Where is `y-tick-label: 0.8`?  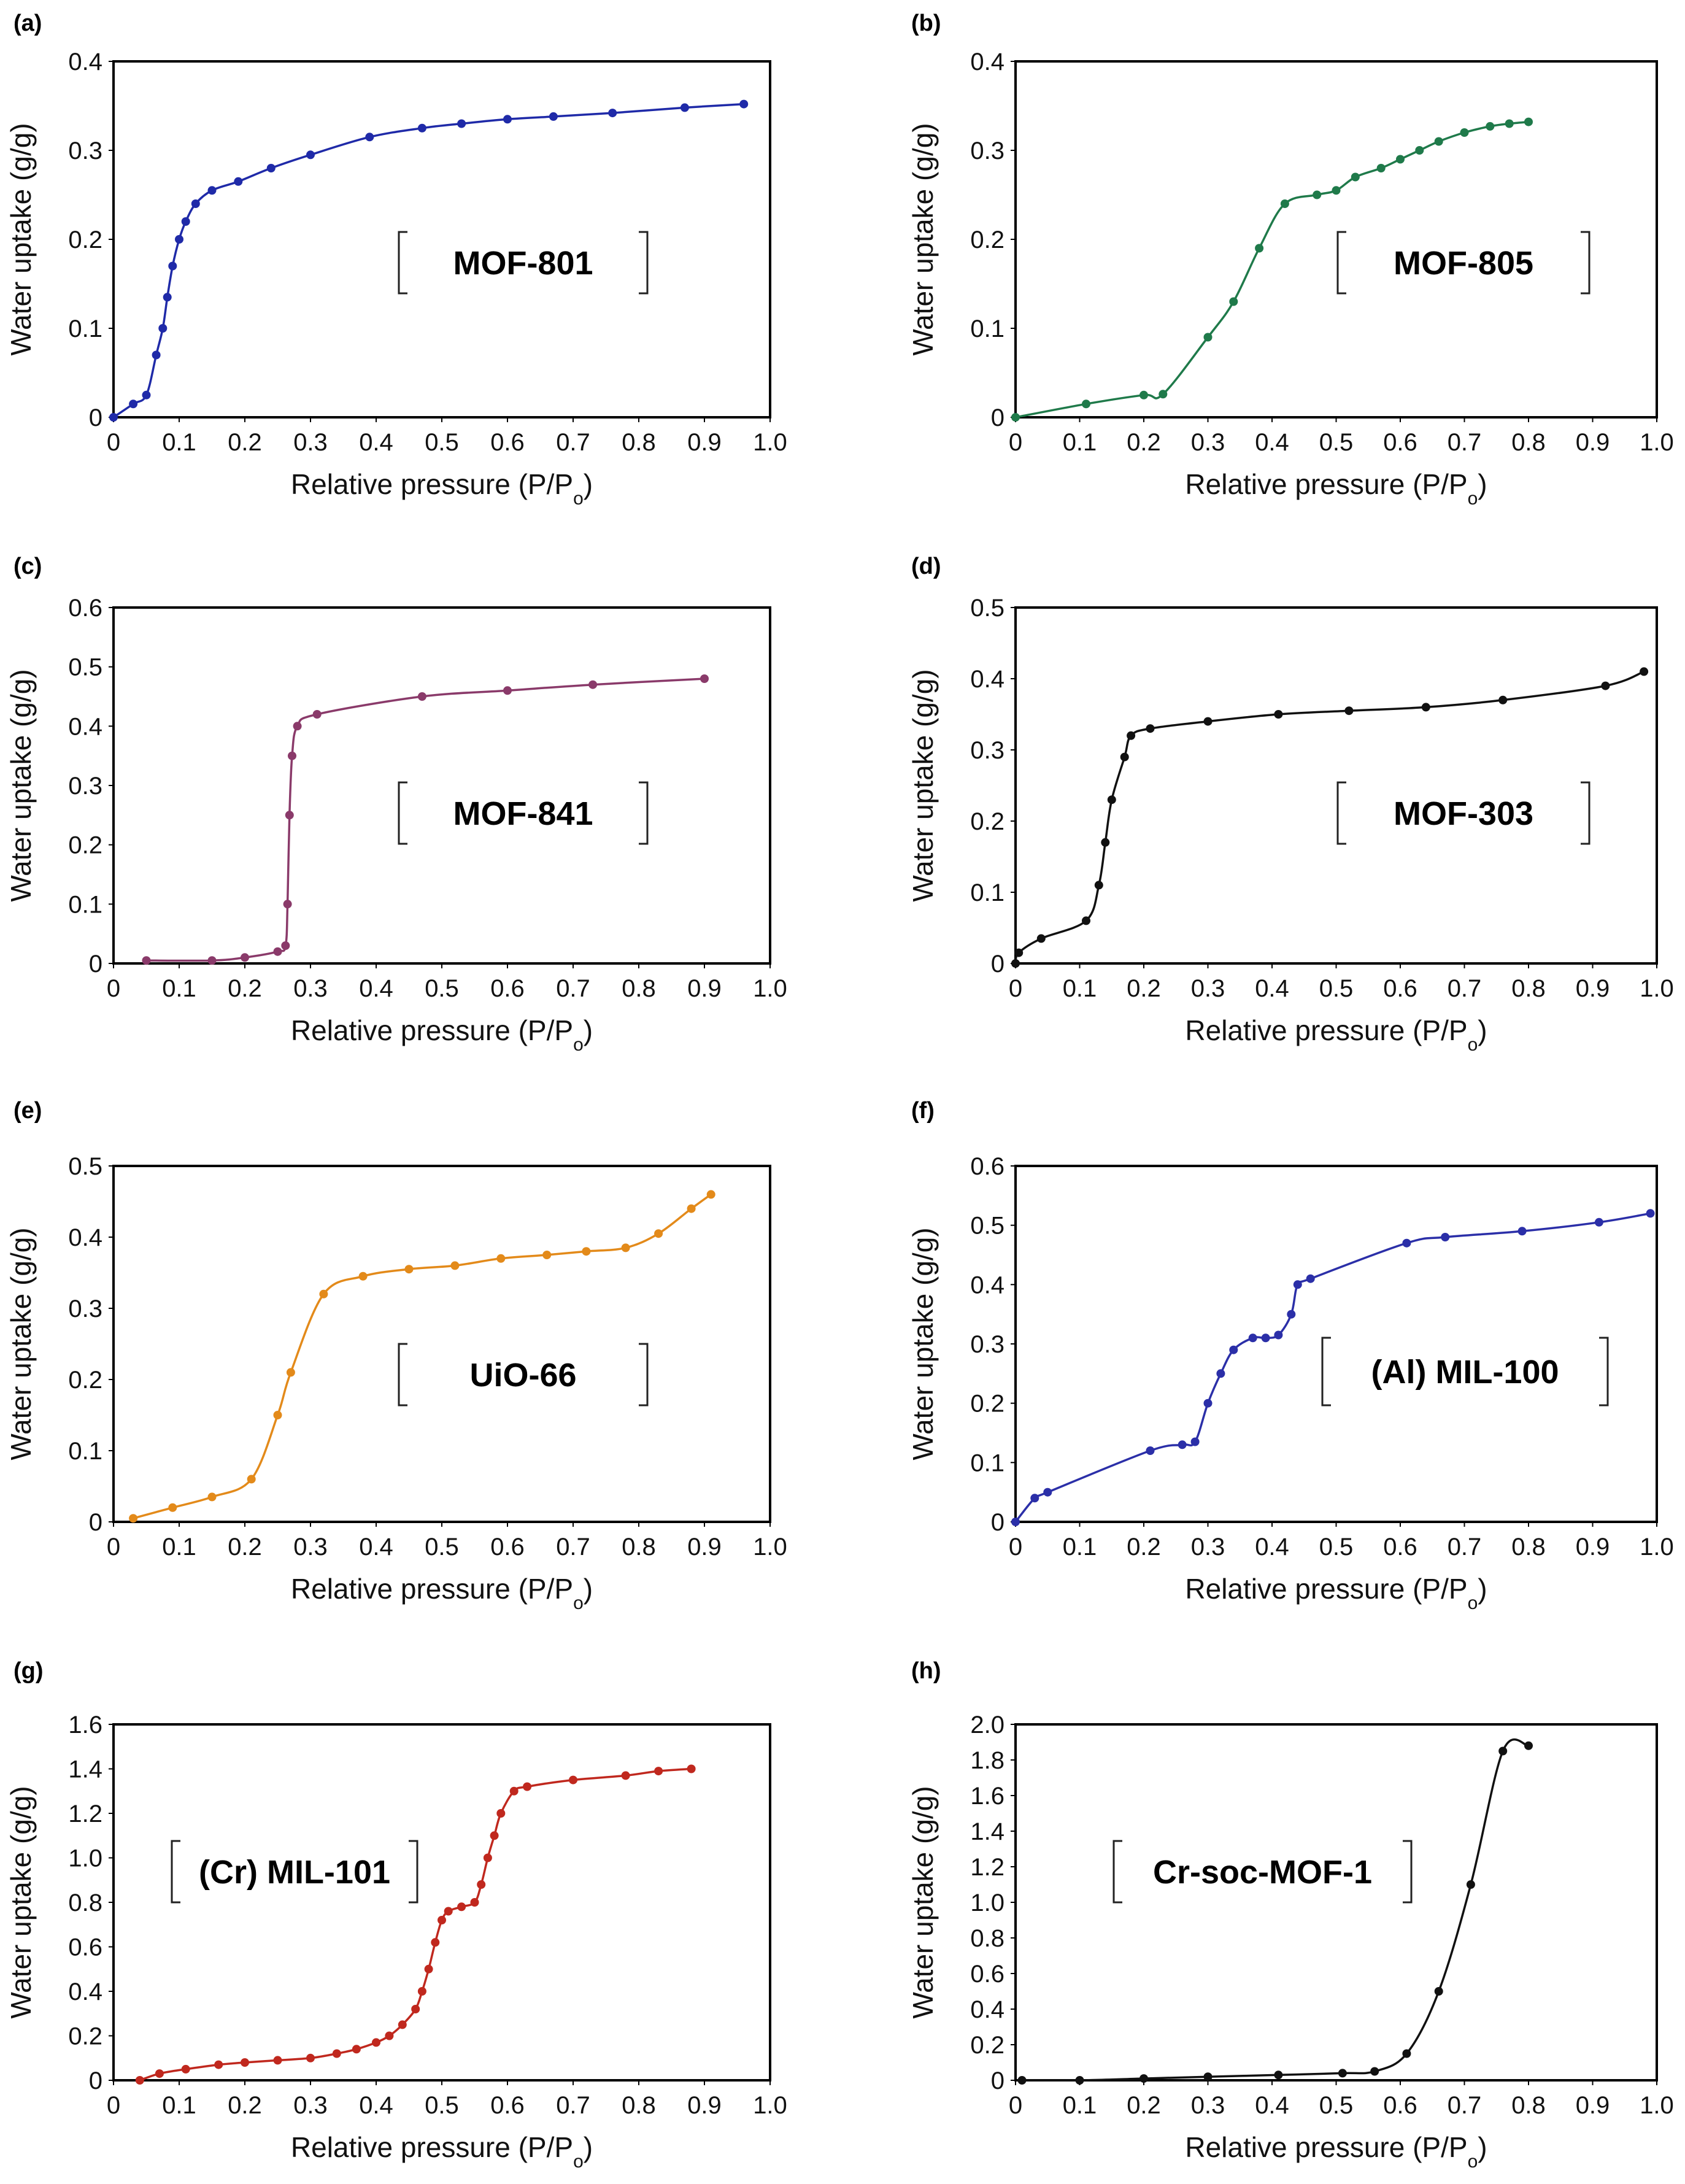 y-tick-label: 0.8 is located at coordinates (987, 1939).